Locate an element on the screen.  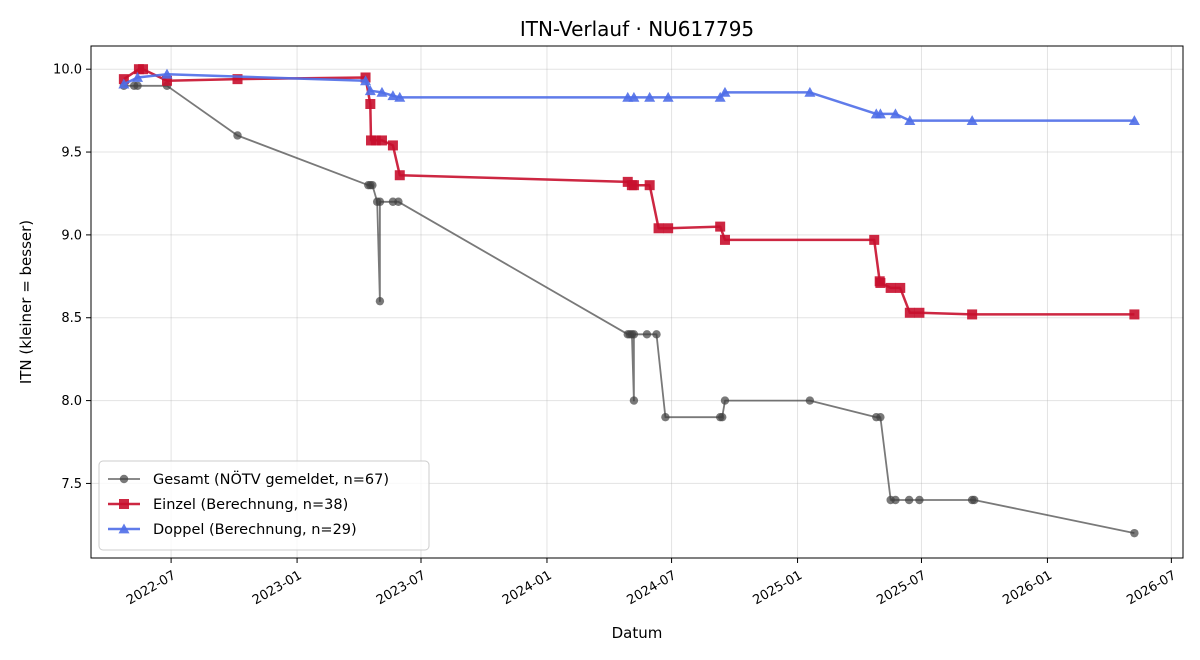
y-axis-label: ITN (kleiner = besser) is located at coordinates (26, 302).